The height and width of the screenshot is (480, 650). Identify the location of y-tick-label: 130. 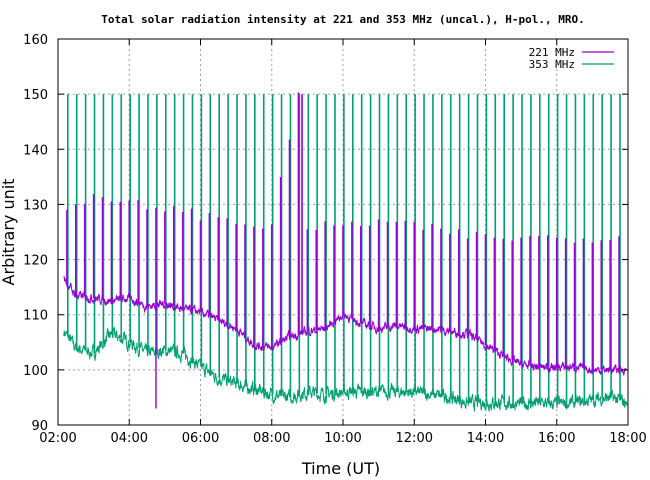
(35, 205).